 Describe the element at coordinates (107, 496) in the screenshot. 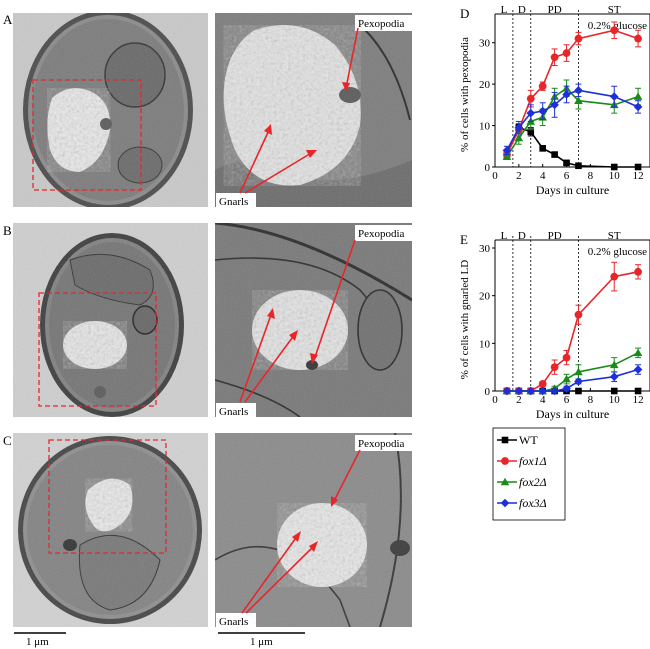

I see `panel-c-zoom-box` at that location.